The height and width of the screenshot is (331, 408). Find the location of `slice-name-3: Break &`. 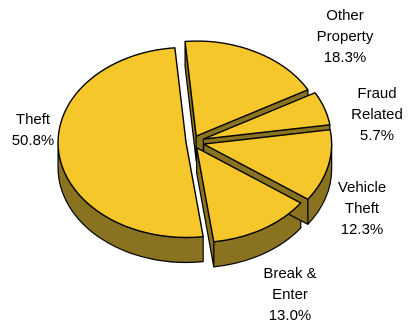

slice-name-3: Break & is located at coordinates (289, 273).